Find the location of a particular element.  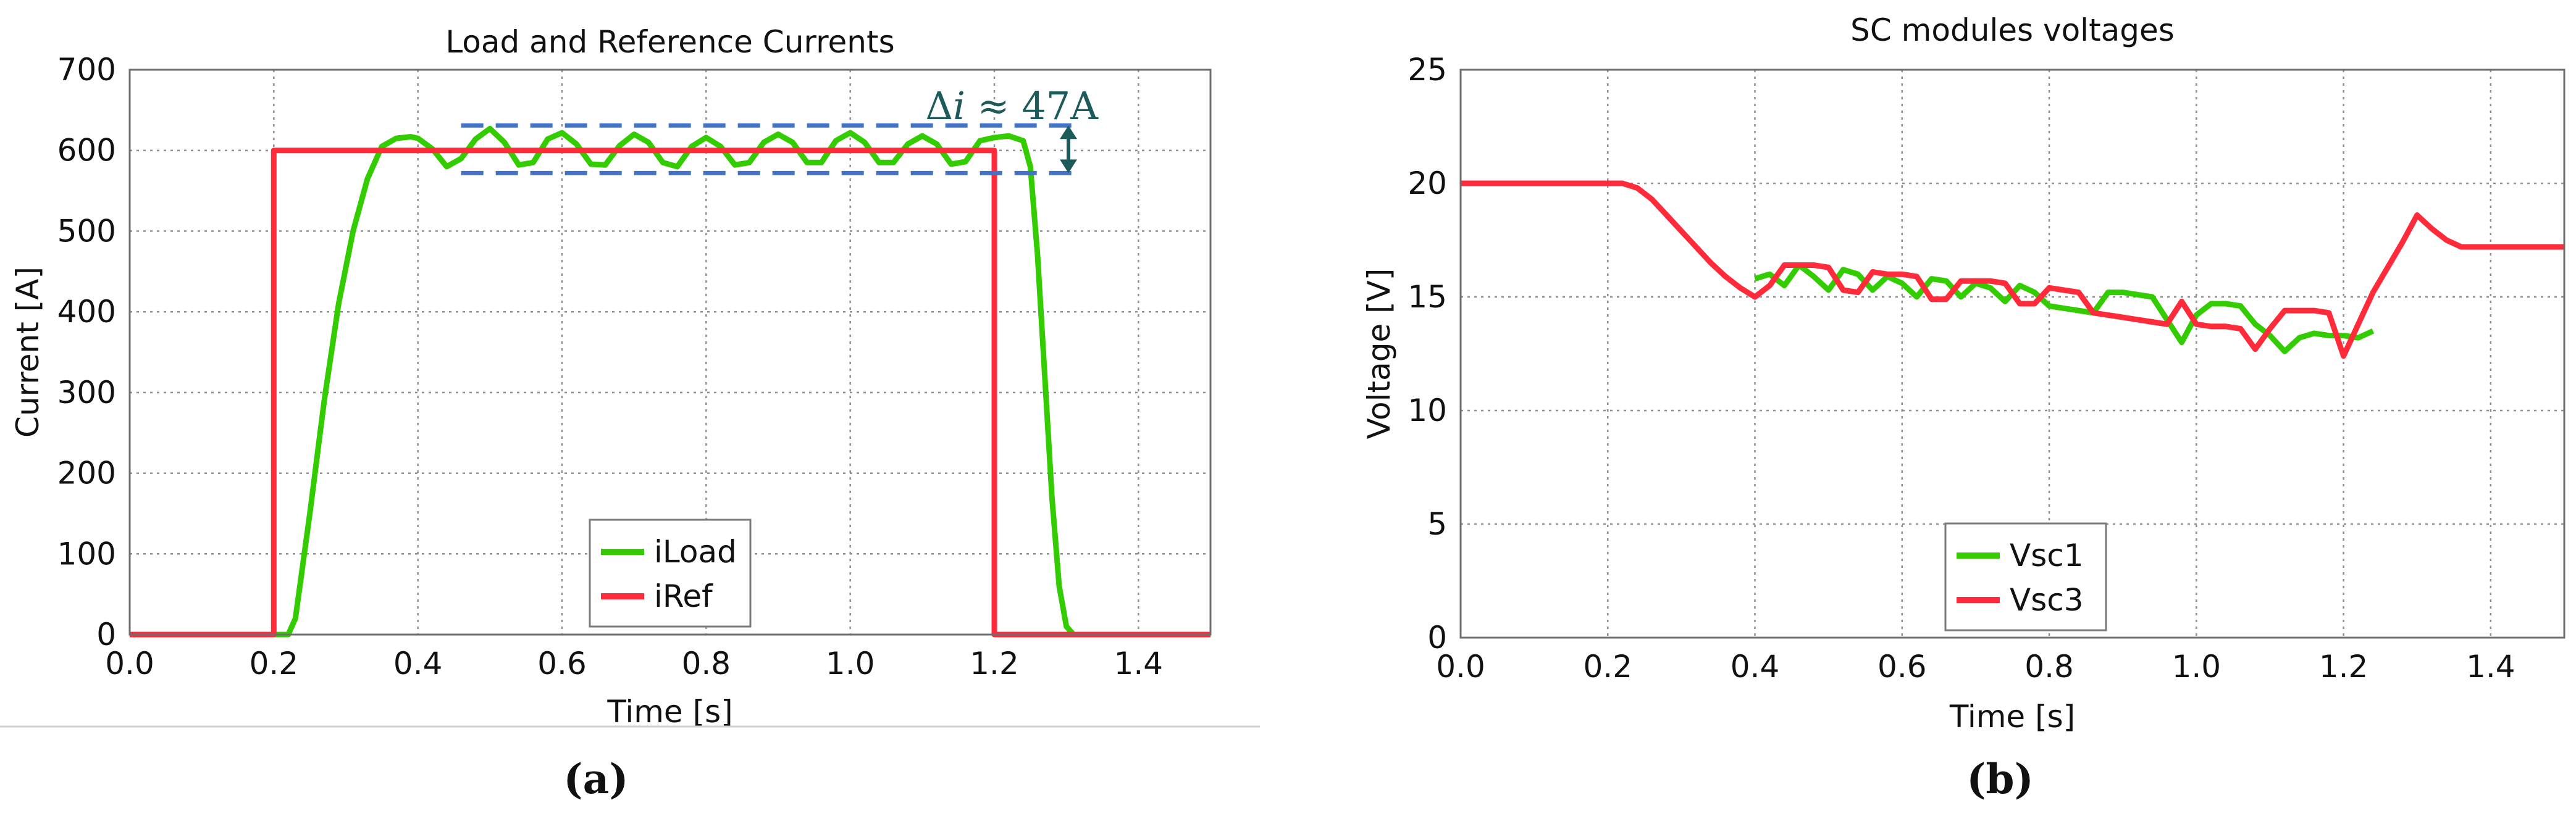

panel-a-legend: iLoad iRef is located at coordinates (670, 573).